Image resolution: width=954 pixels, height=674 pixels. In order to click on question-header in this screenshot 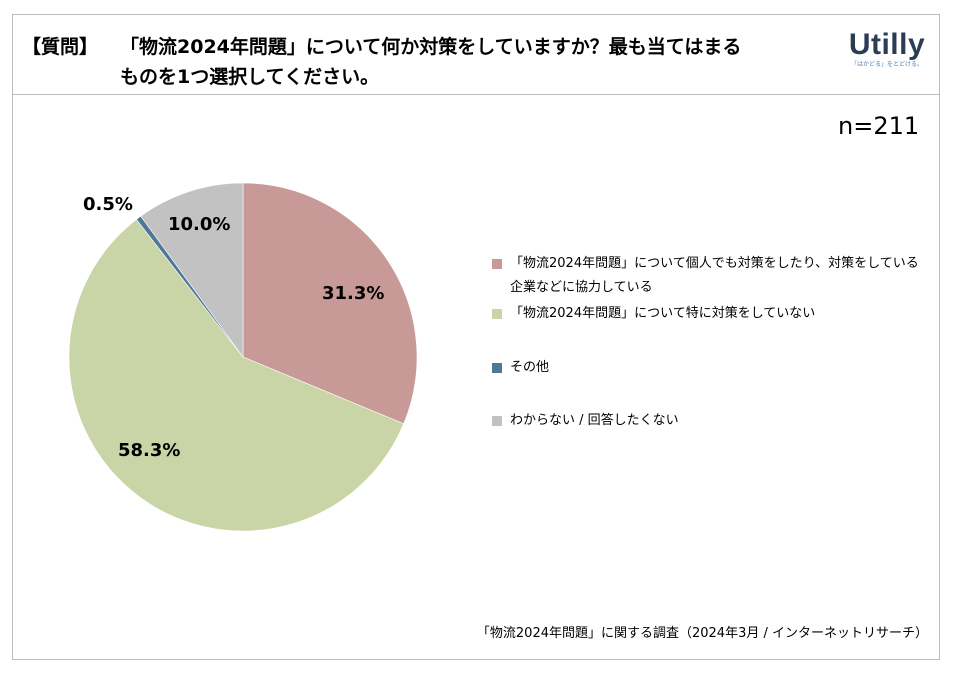, I will do `click(476, 54)`.